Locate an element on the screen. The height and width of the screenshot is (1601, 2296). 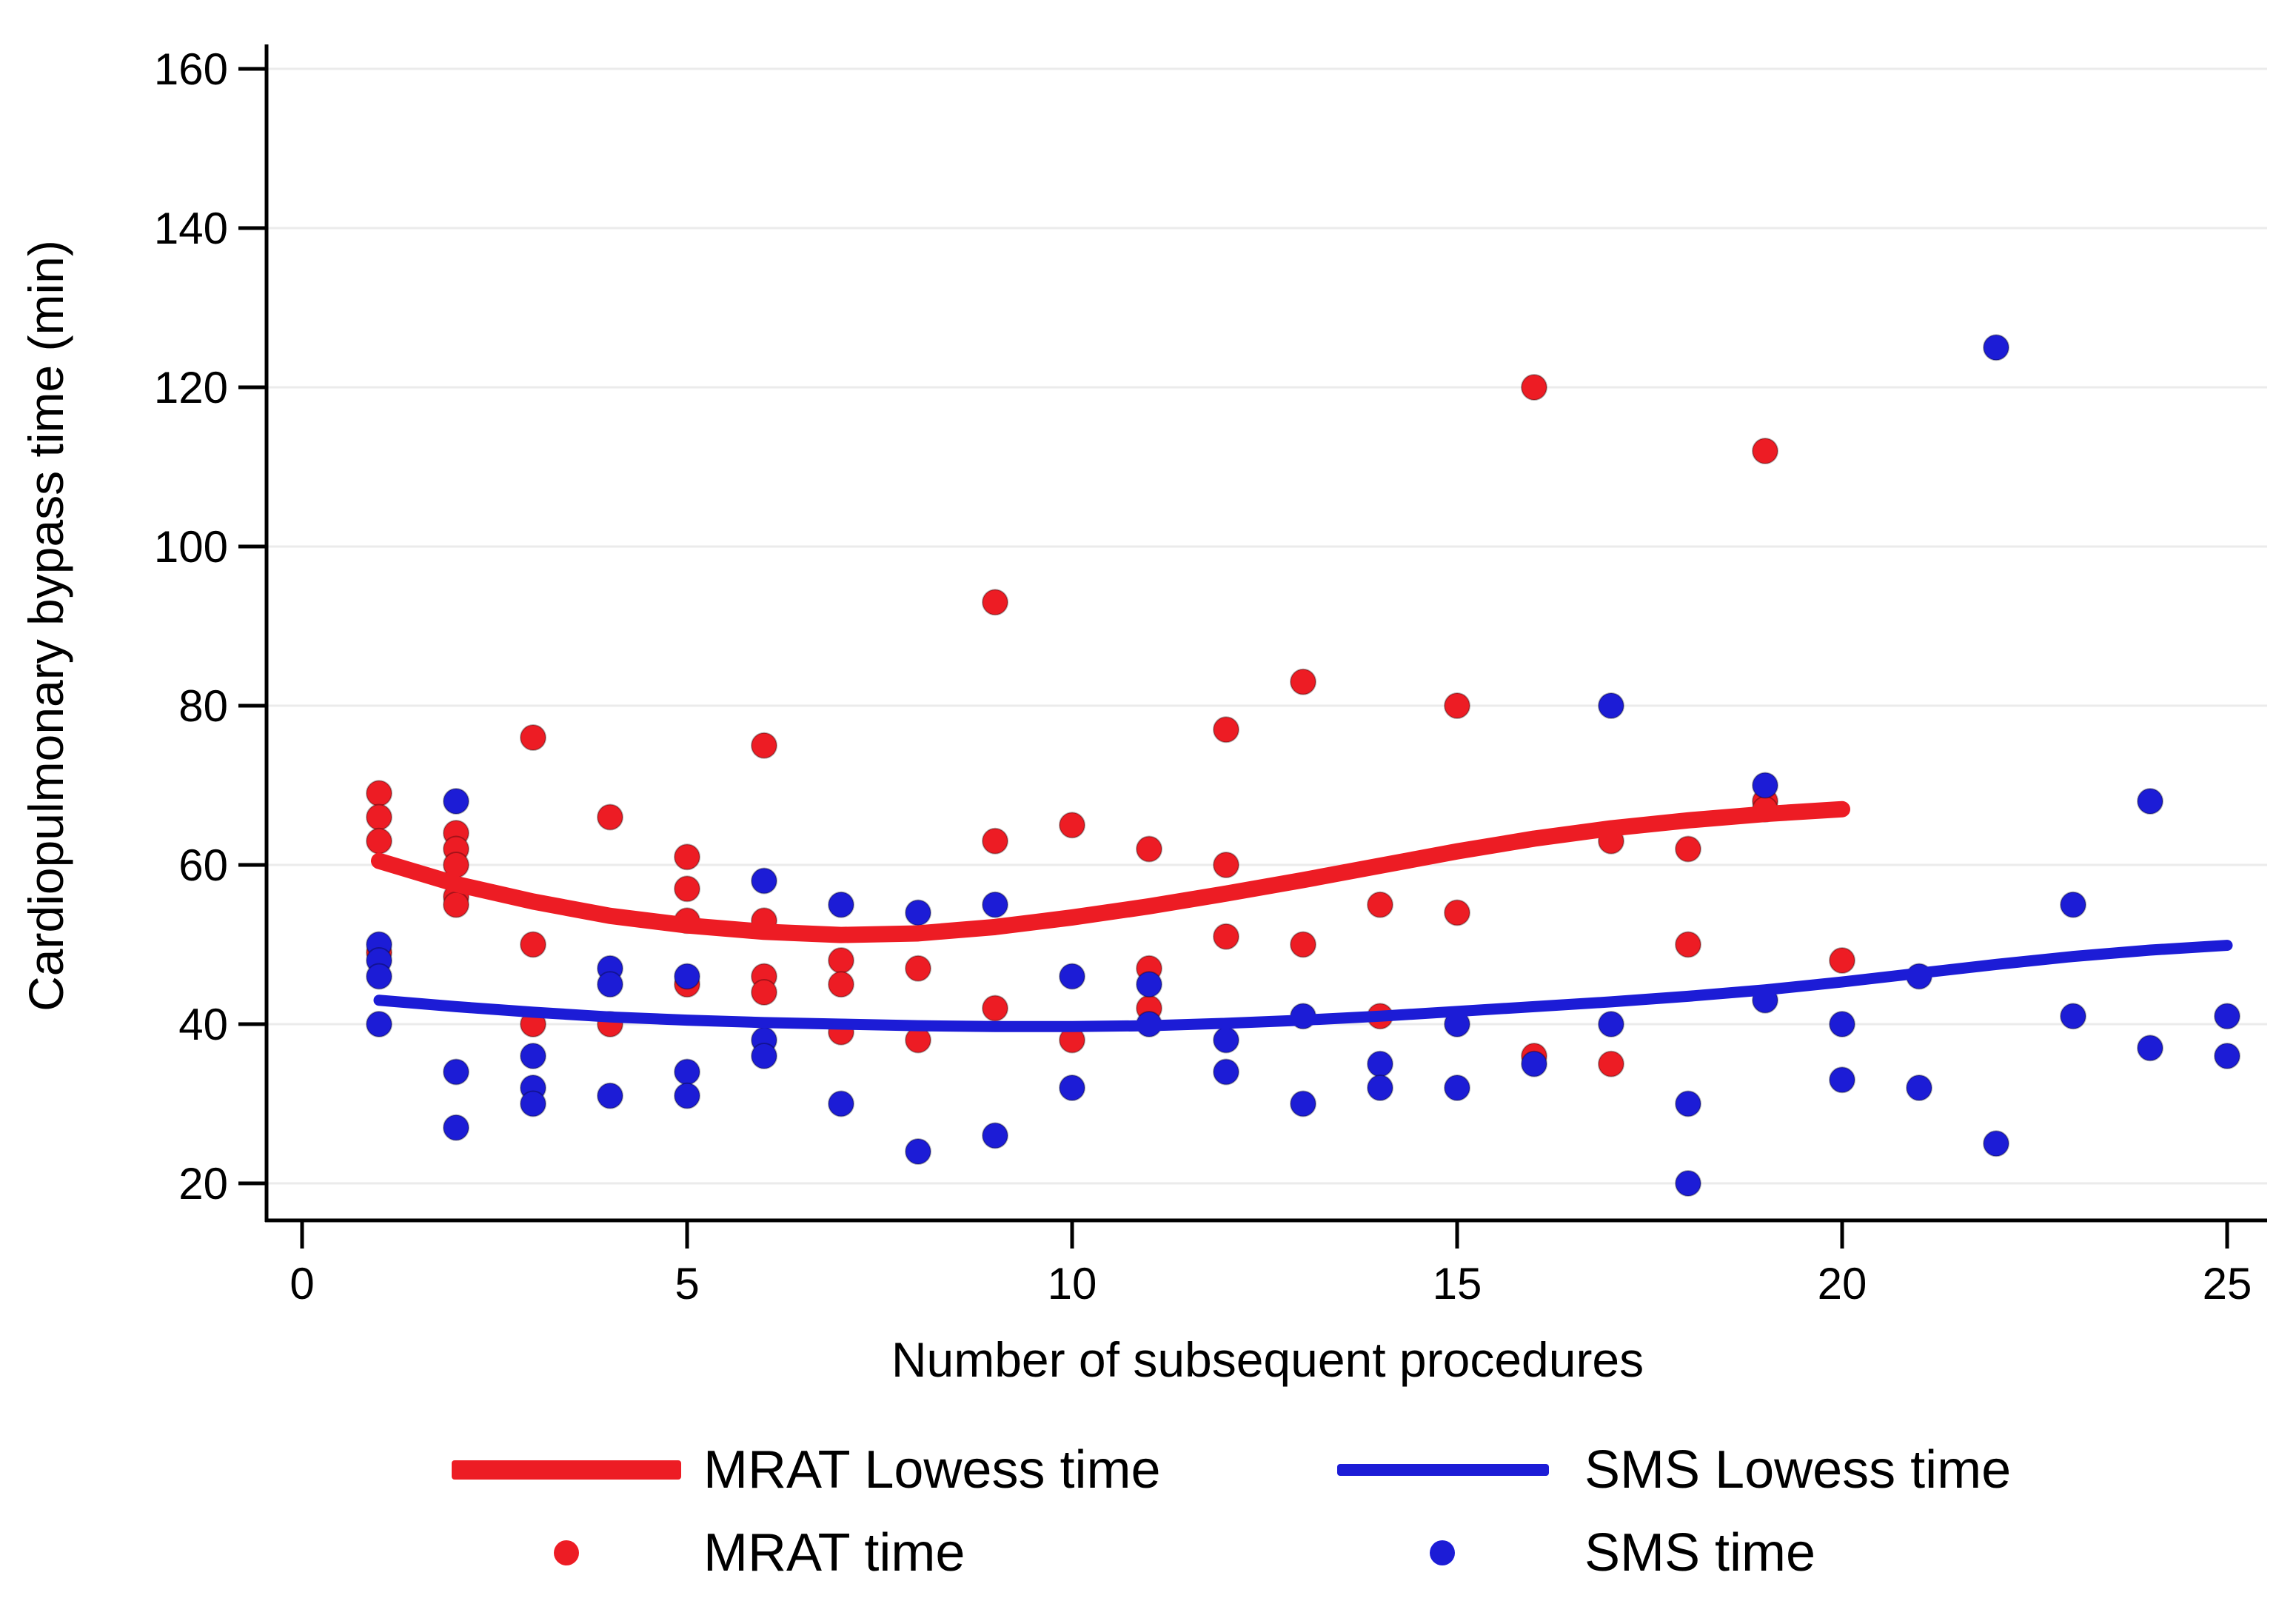
y-tick-label-80: 80 is located at coordinates (203, 706).